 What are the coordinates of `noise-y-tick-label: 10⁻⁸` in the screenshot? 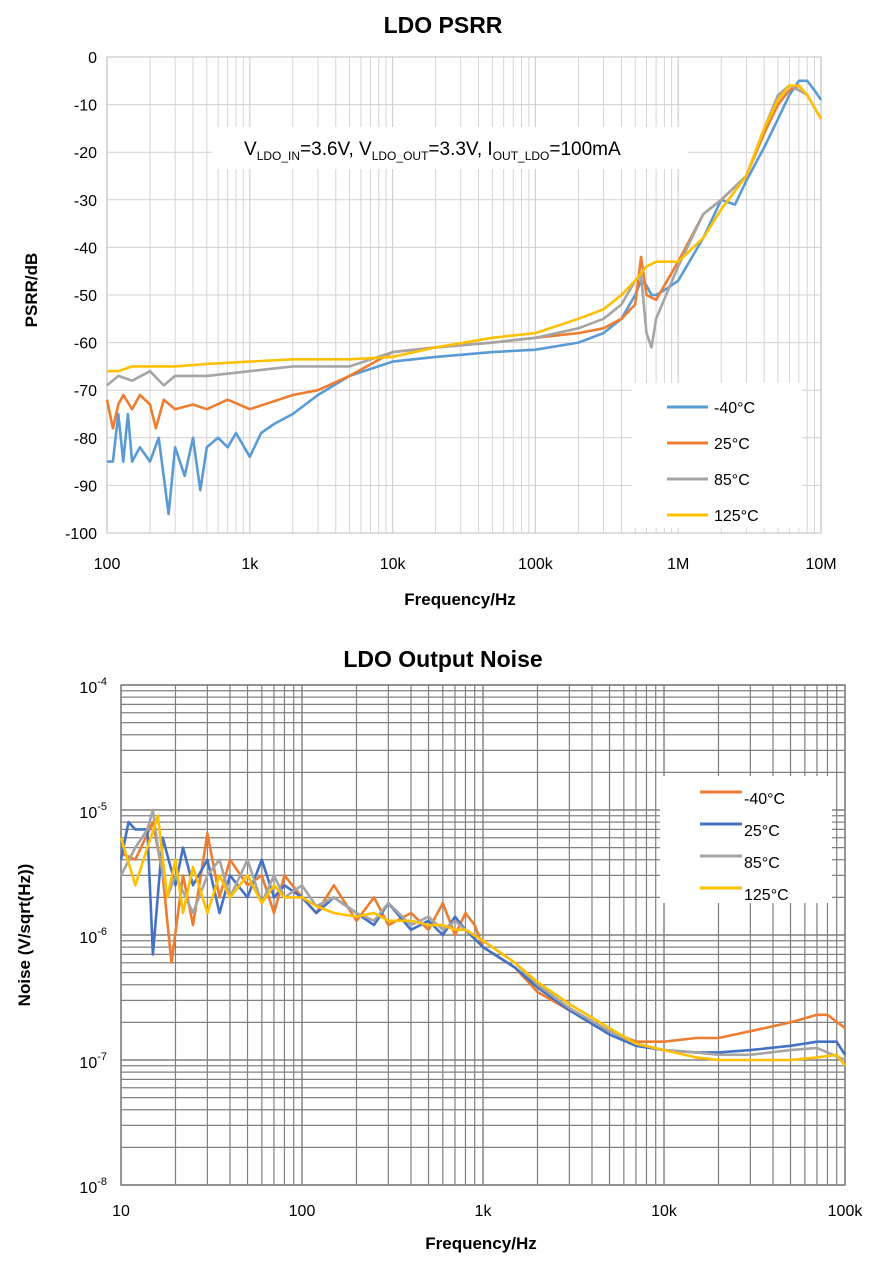 It's located at (93, 1186).